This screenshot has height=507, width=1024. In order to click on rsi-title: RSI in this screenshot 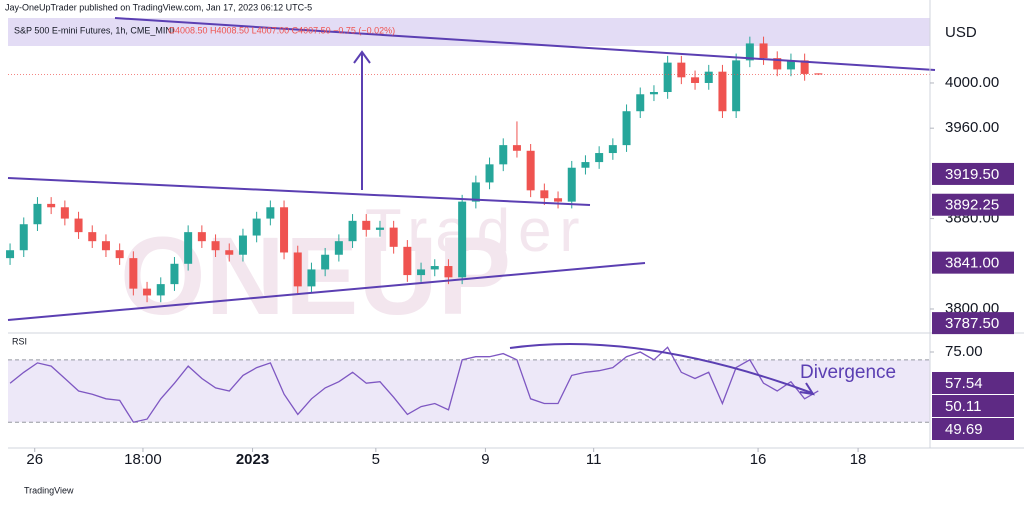, I will do `click(19, 341)`.